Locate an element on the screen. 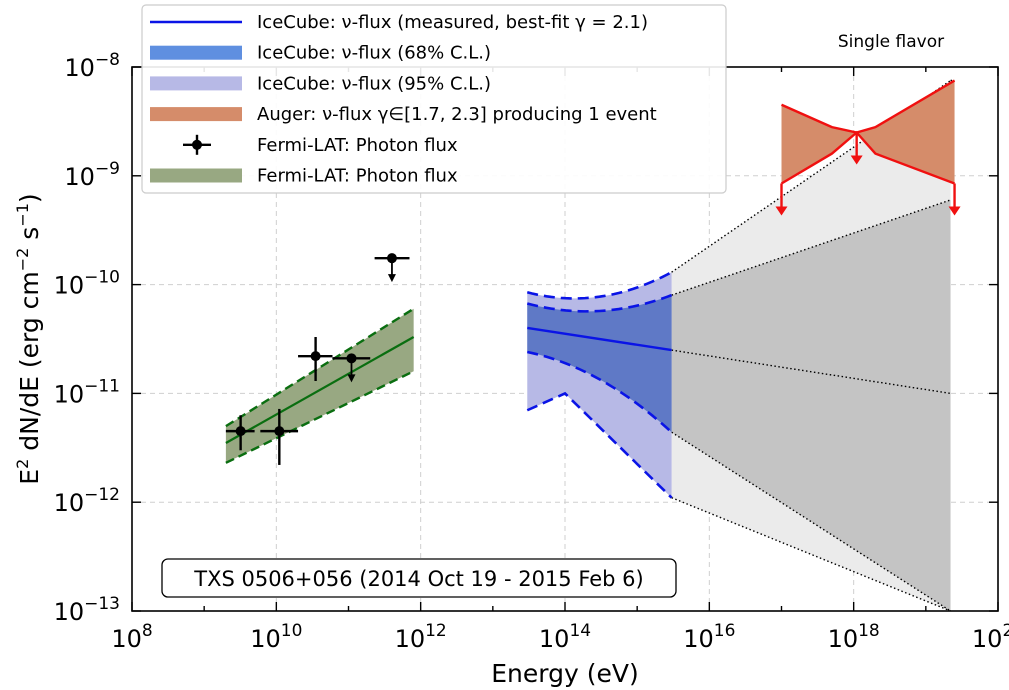 The height and width of the screenshot is (690, 1009). fermi-band is located at coordinates (319, 385).